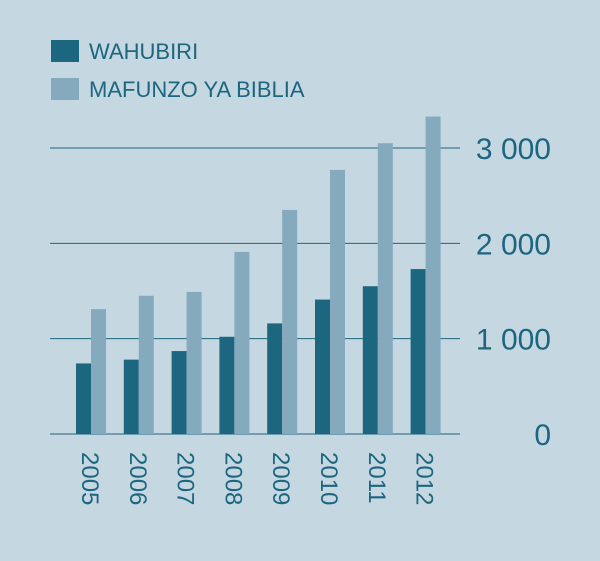  Describe the element at coordinates (232, 478) in the screenshot. I see `x-tick-label: 2008` at that location.